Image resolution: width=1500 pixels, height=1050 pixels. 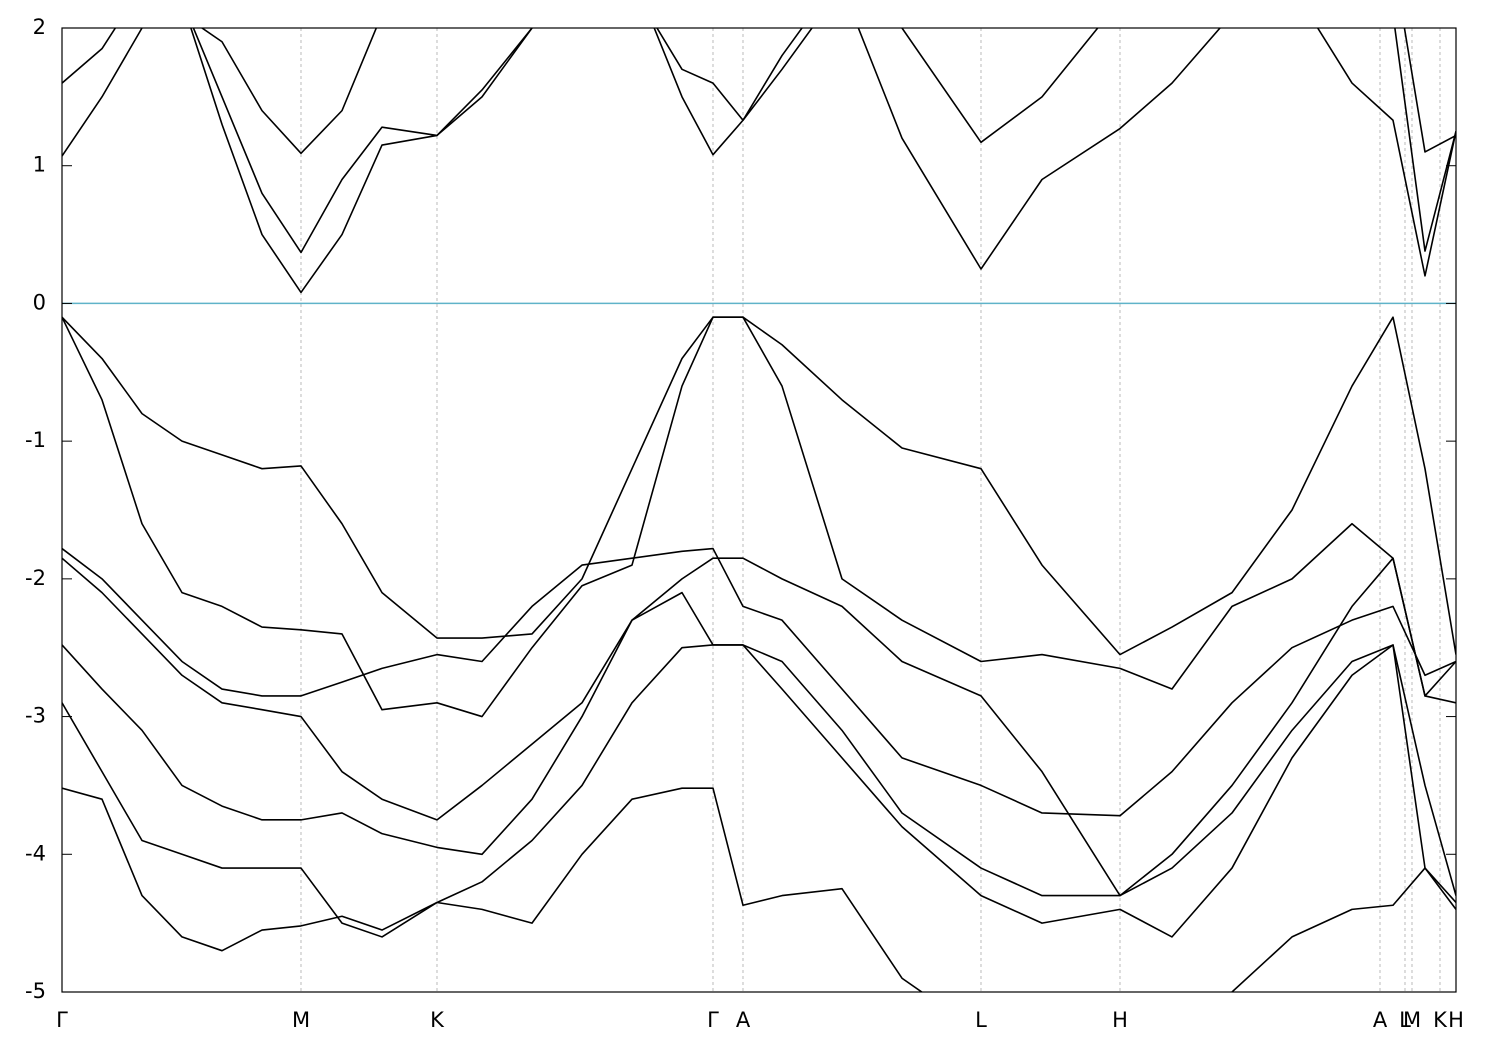 What do you see at coordinates (35, 716) in the screenshot?
I see `y-tick-label: -3` at bounding box center [35, 716].